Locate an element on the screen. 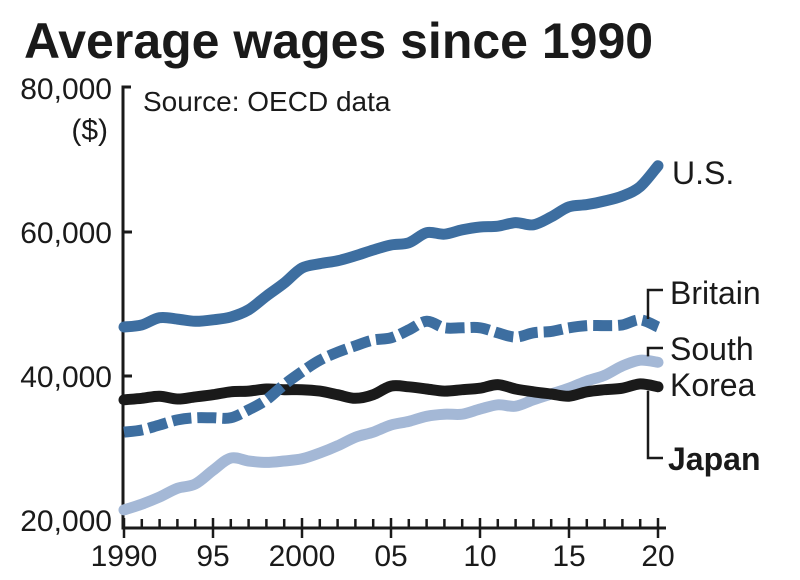 The width and height of the screenshot is (800, 580). label-japan: Japan is located at coordinates (714, 459).